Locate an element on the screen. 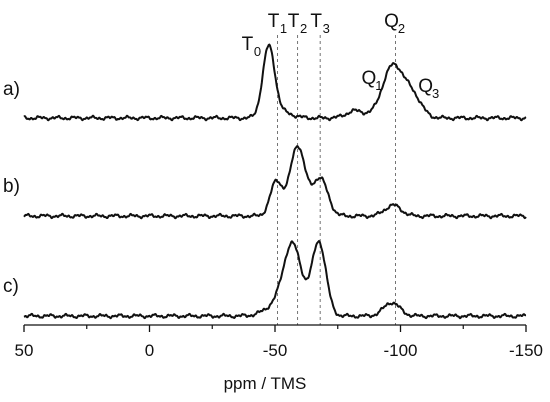 This screenshot has height=402, width=550. x-tick-label: 50 is located at coordinates (24, 350).